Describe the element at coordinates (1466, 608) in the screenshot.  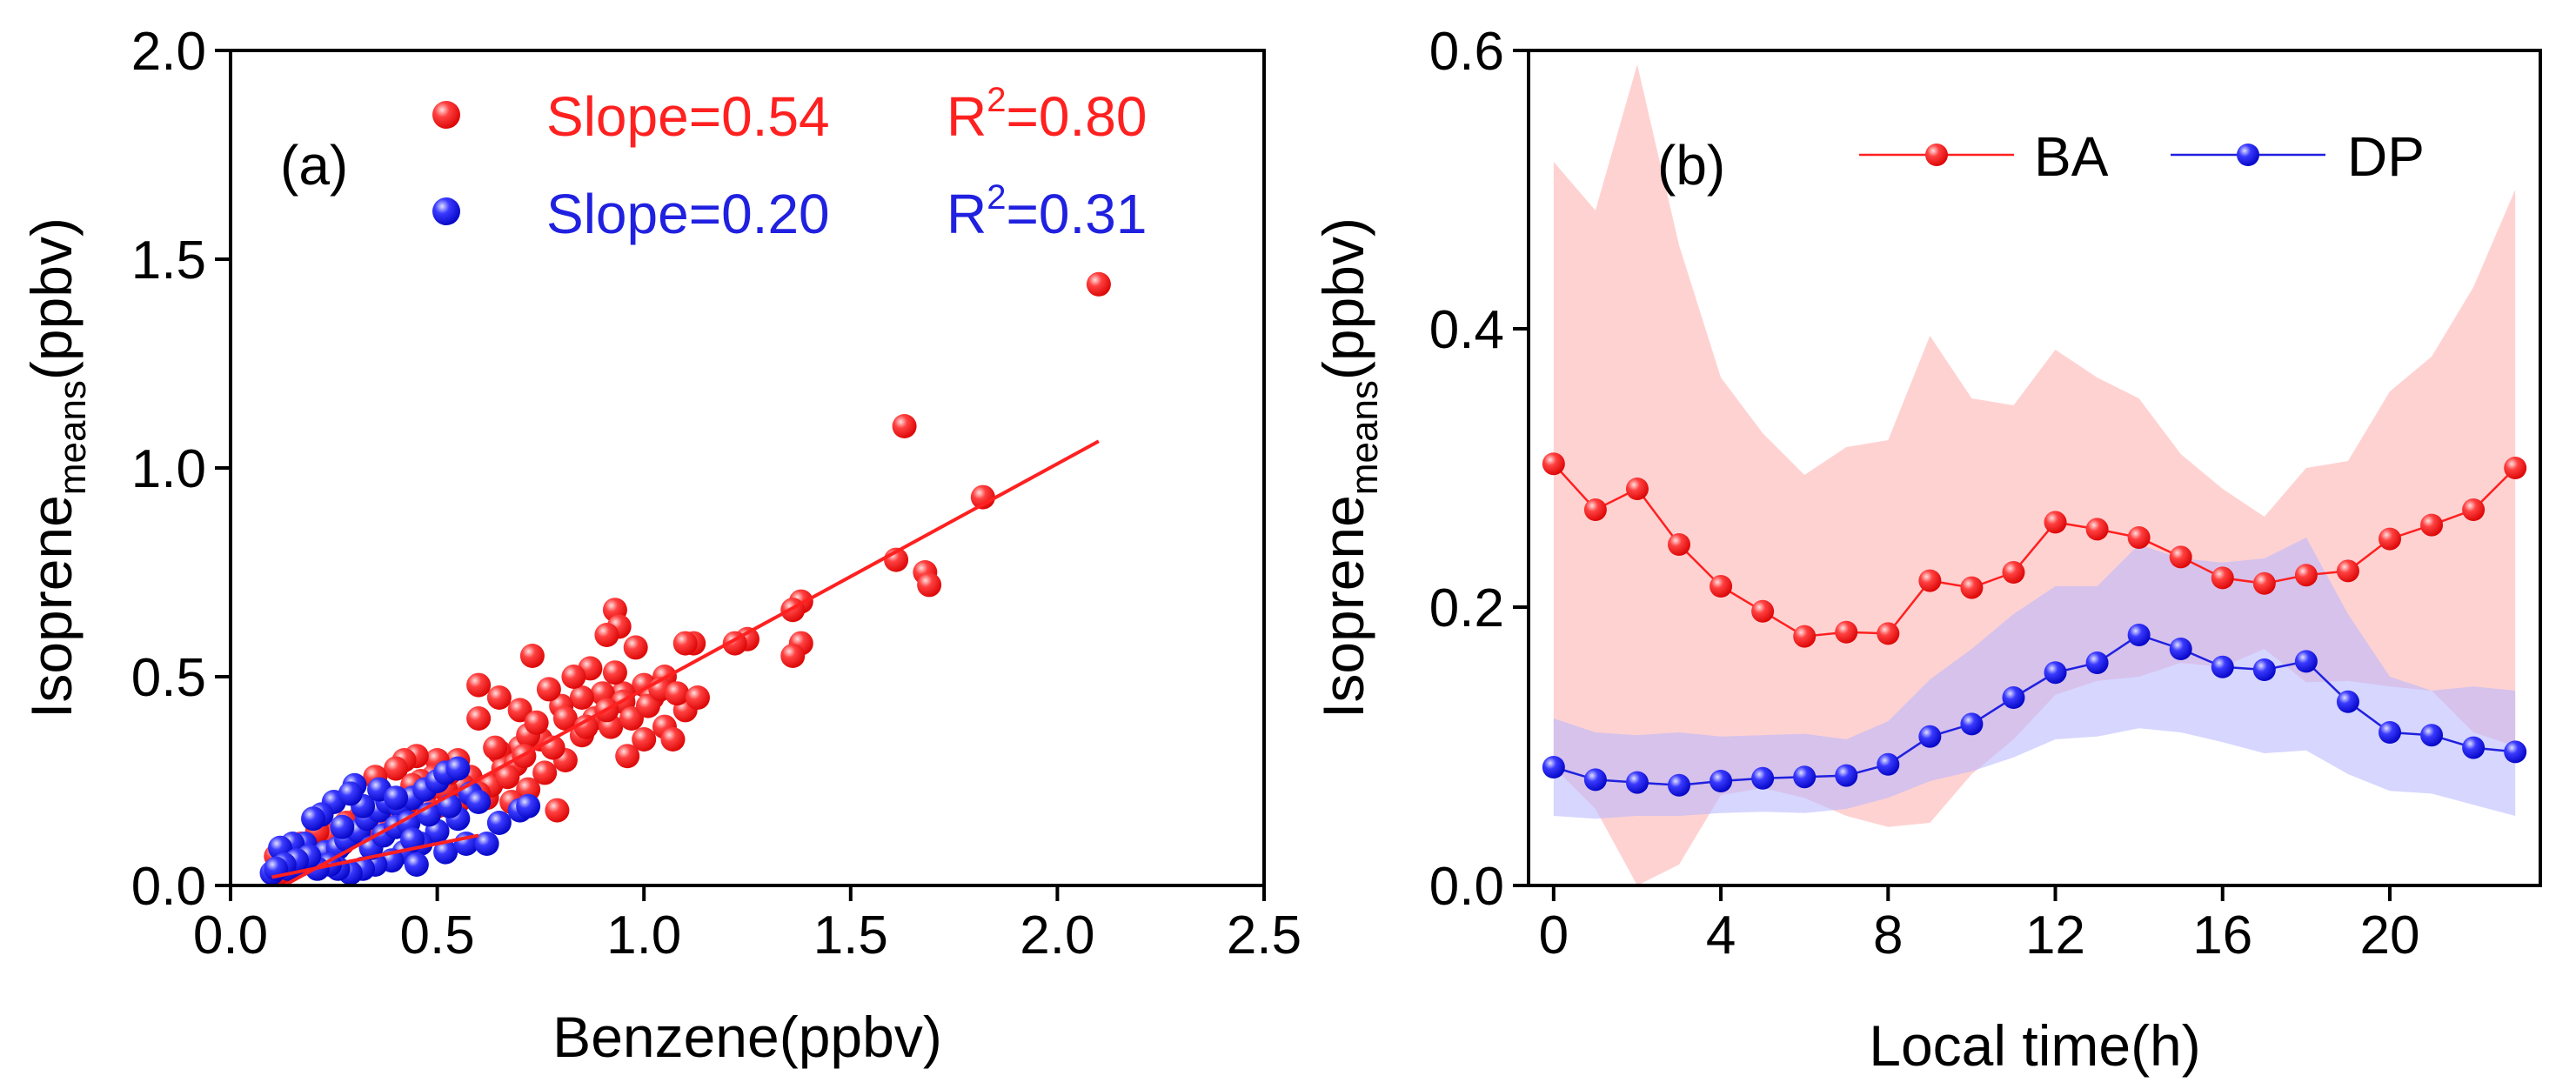
I see `panel-b-y-tick-label: 0.2` at that location.